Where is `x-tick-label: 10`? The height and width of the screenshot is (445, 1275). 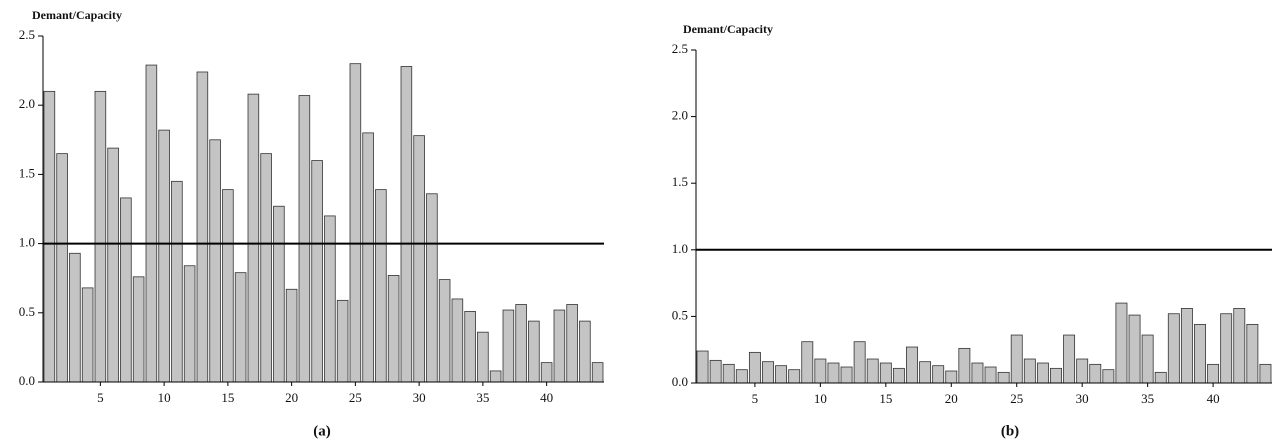
x-tick-label: 10 is located at coordinates (164, 397).